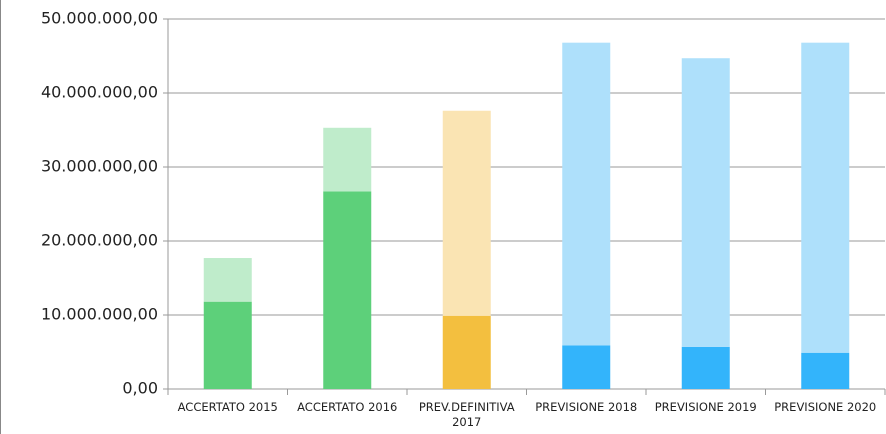 This screenshot has height=434, width=886. What do you see at coordinates (99, 314) in the screenshot?
I see `y-tick-label: 10.000.000,00` at bounding box center [99, 314].